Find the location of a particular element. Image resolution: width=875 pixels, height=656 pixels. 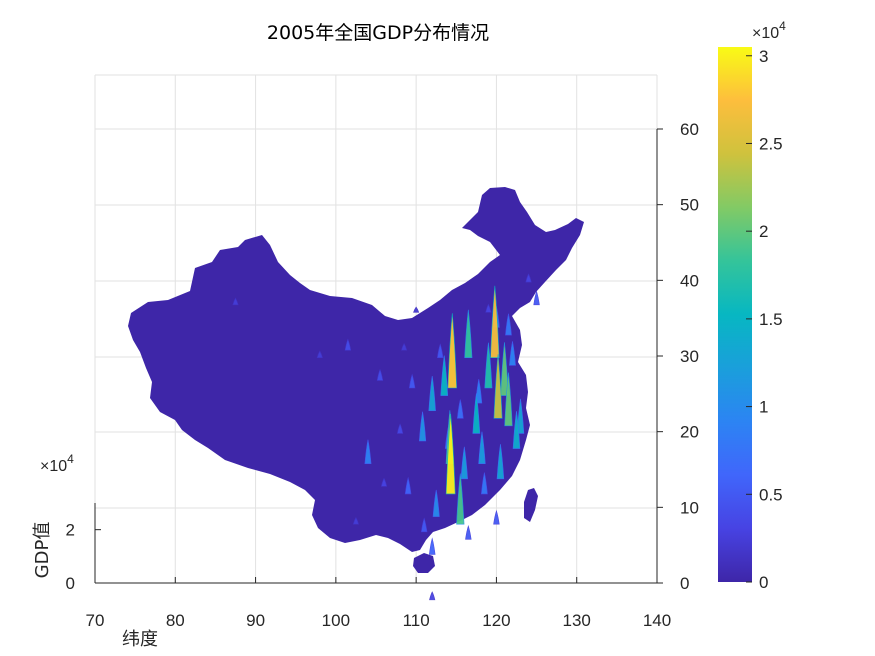

x-tick-label: 110 is located at coordinates (416, 620).